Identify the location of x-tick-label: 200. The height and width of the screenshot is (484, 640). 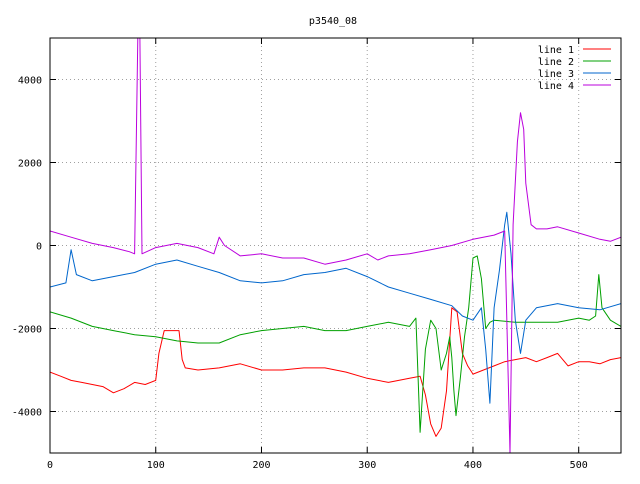
(261, 465).